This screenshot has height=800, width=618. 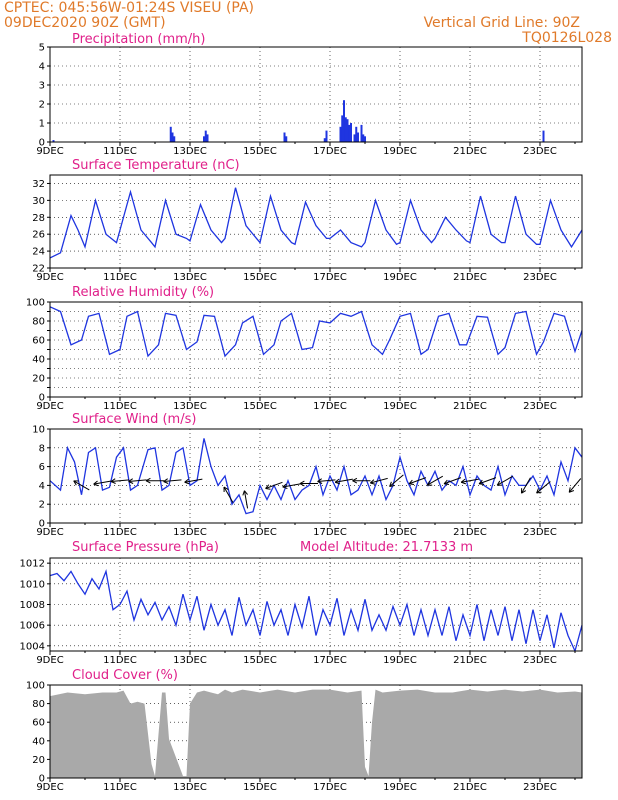 What do you see at coordinates (38, 269) in the screenshot?
I see `temp-ytick-label: 22` at bounding box center [38, 269].